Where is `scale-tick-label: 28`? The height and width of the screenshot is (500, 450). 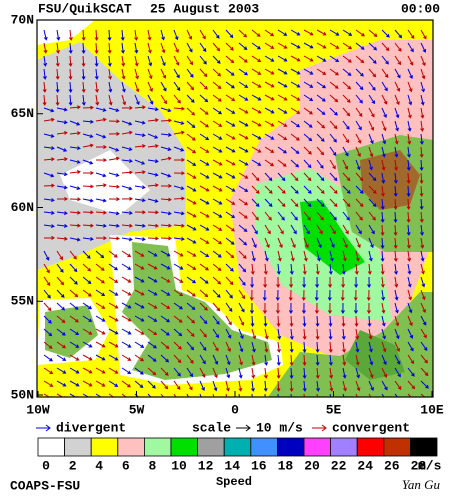 scale-tick-label: 28 is located at coordinates (419, 465).